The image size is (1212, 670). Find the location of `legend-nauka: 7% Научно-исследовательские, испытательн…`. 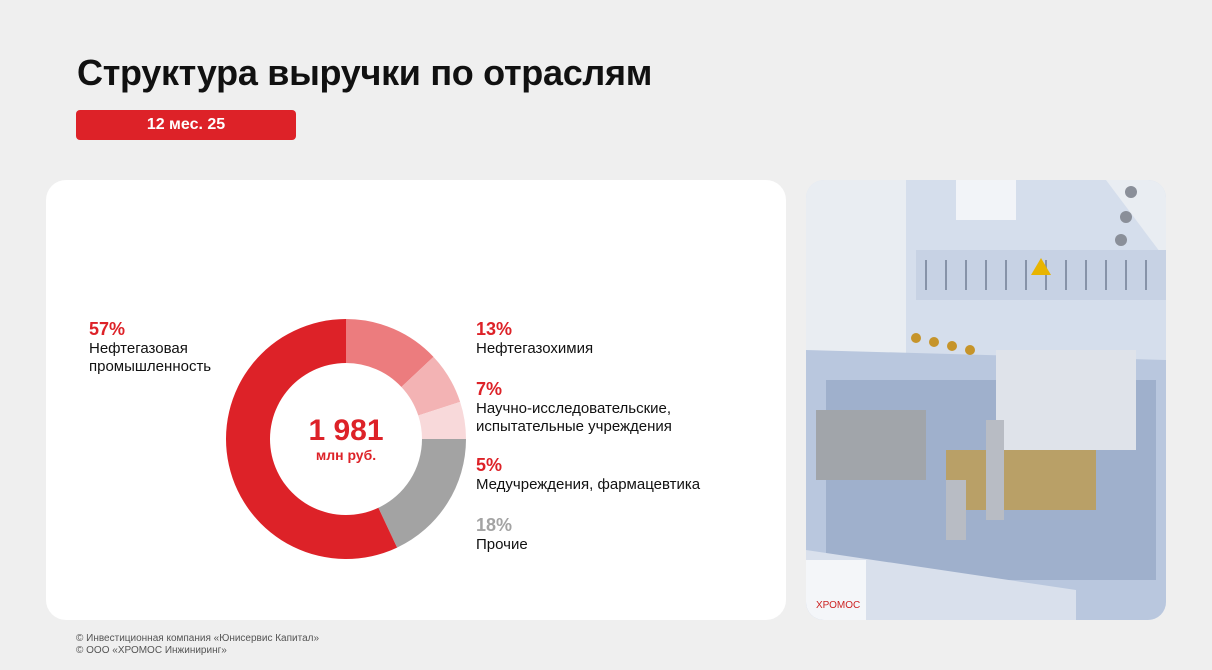

legend-nauka: 7% Научно-исследовательские, испытательн… is located at coordinates (574, 407).